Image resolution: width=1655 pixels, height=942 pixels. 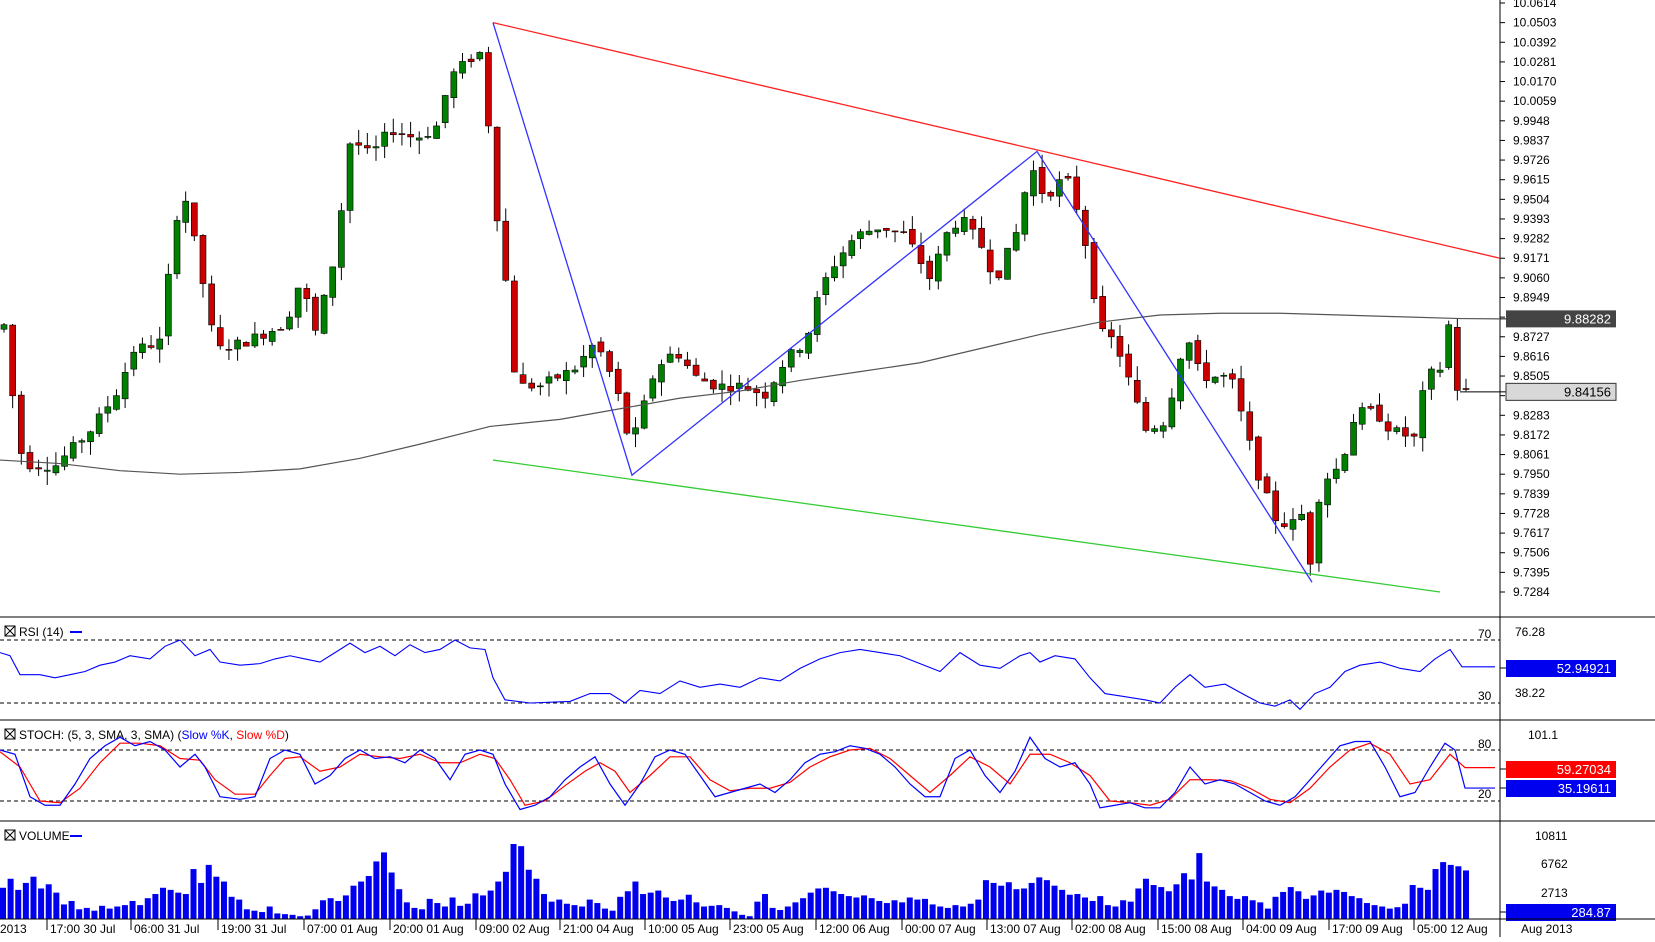 I want to click on stoch-label-suffix: ), so click(x=287, y=735).